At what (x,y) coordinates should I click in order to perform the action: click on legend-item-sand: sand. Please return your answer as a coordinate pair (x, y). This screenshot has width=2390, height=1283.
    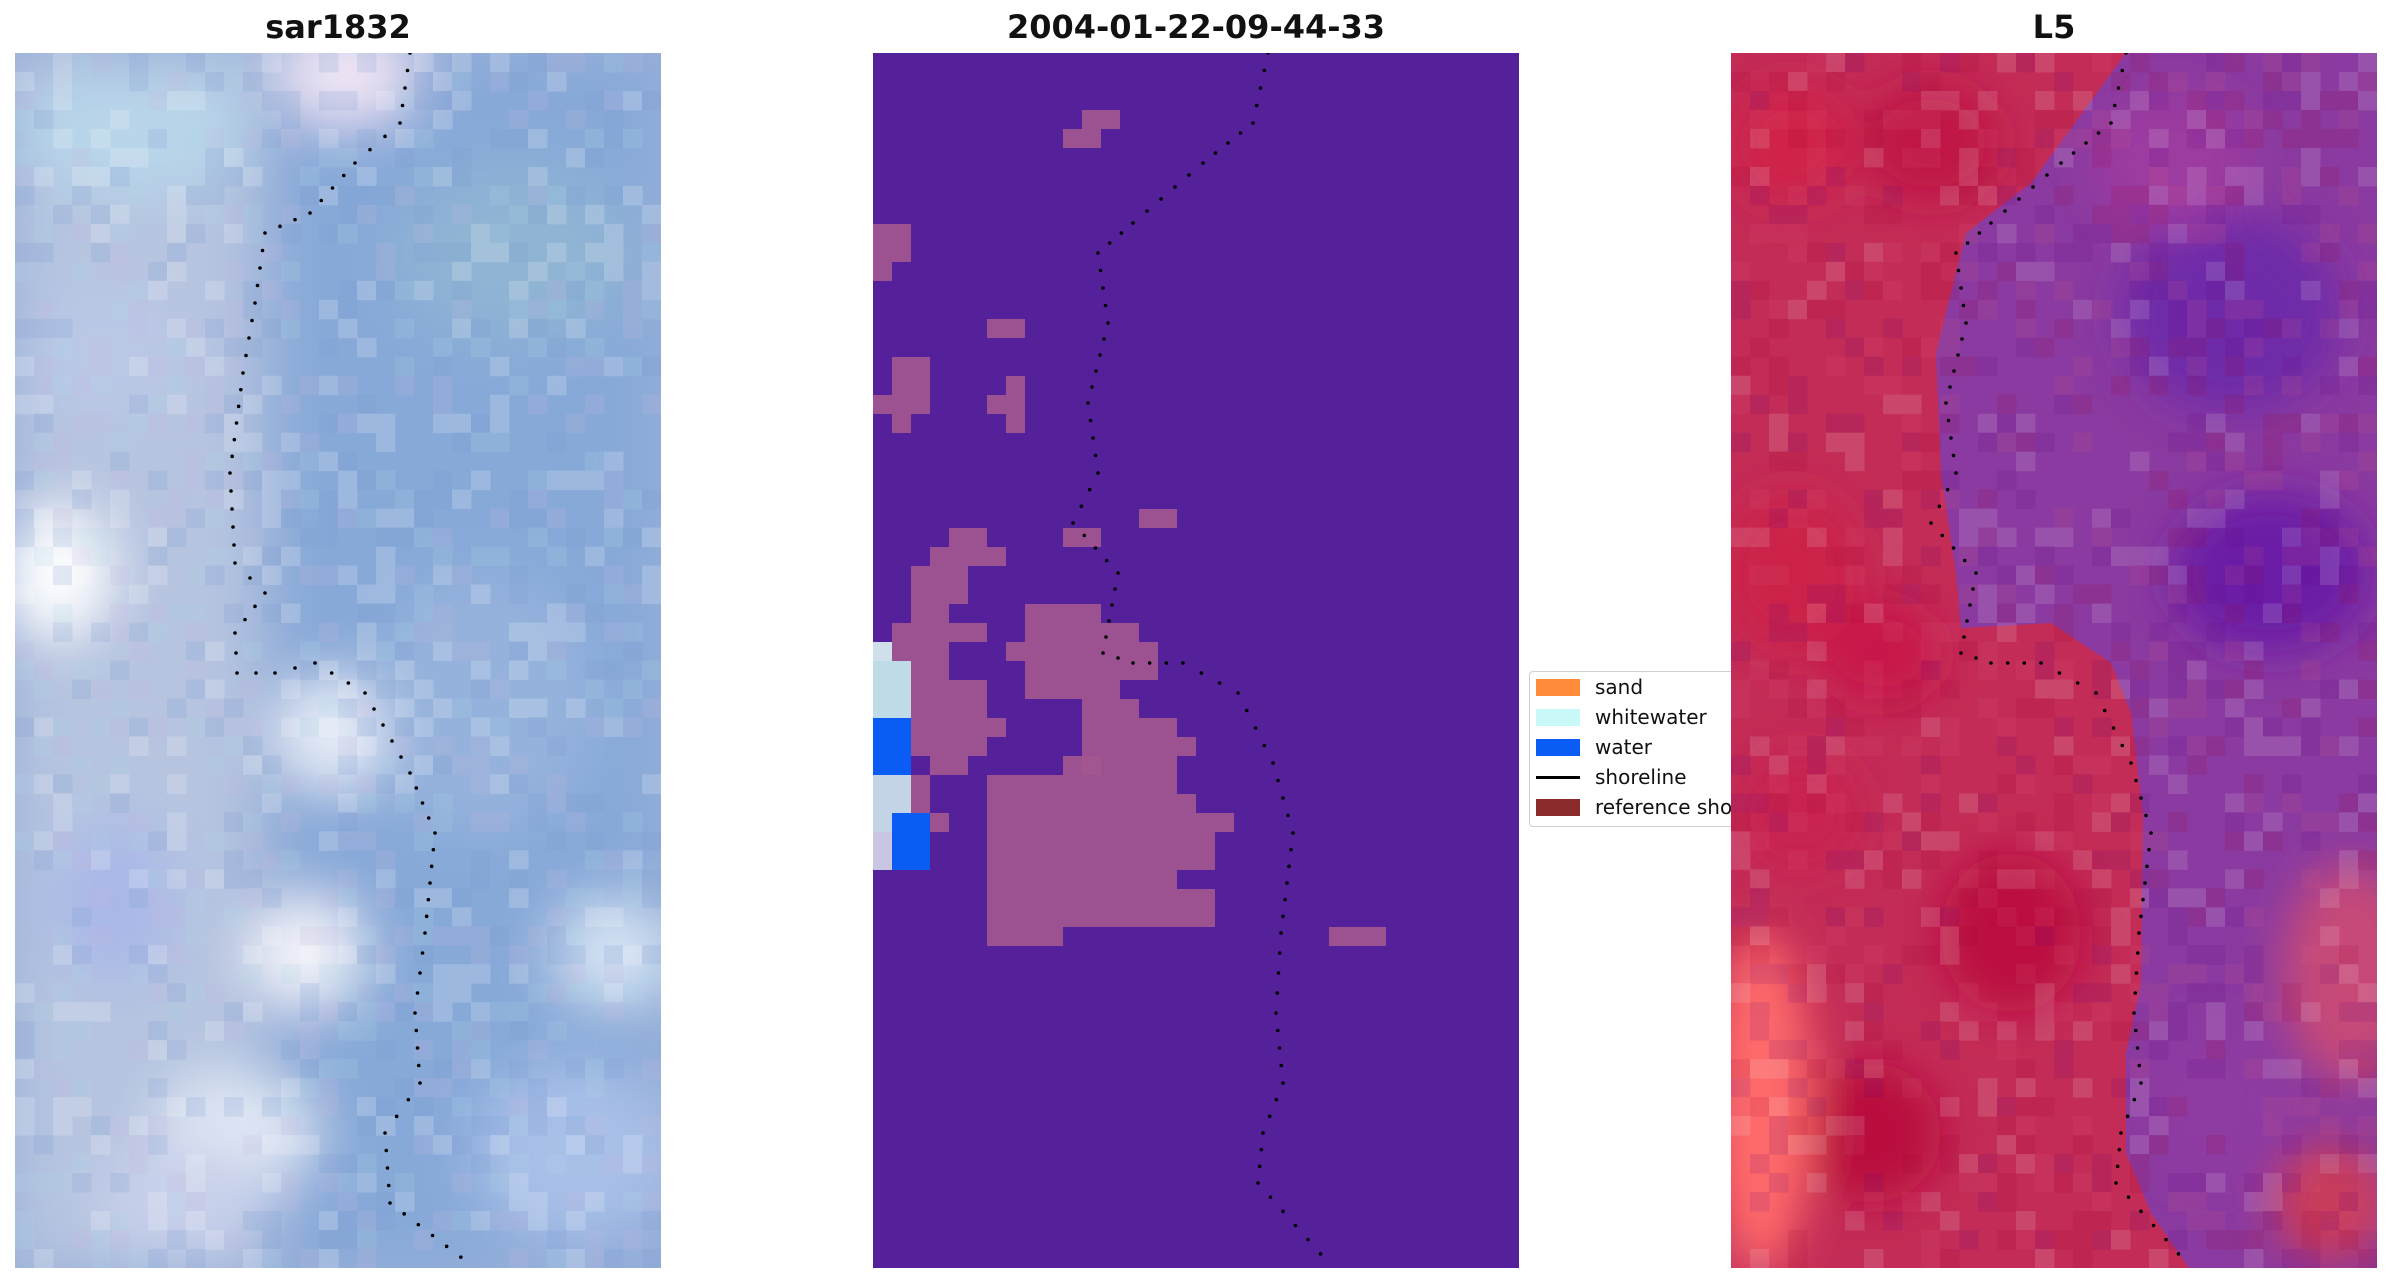
    Looking at the image, I should click on (1589, 687).